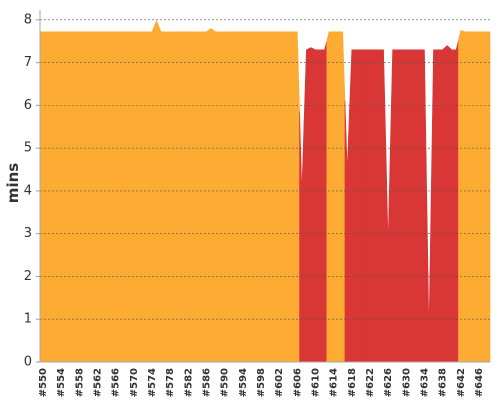 This screenshot has height=400, width=500. Describe the element at coordinates (206, 382) in the screenshot. I see `x-tick-label: #586` at that location.